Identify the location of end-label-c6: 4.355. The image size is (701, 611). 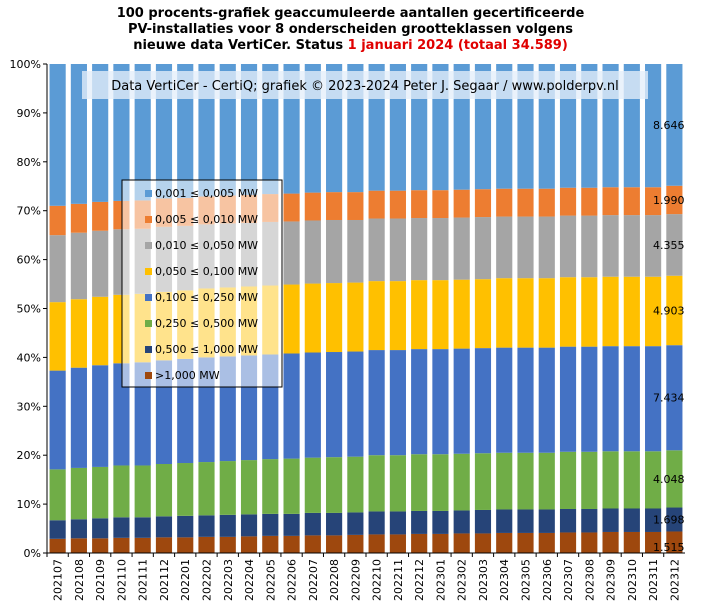
(669, 245).